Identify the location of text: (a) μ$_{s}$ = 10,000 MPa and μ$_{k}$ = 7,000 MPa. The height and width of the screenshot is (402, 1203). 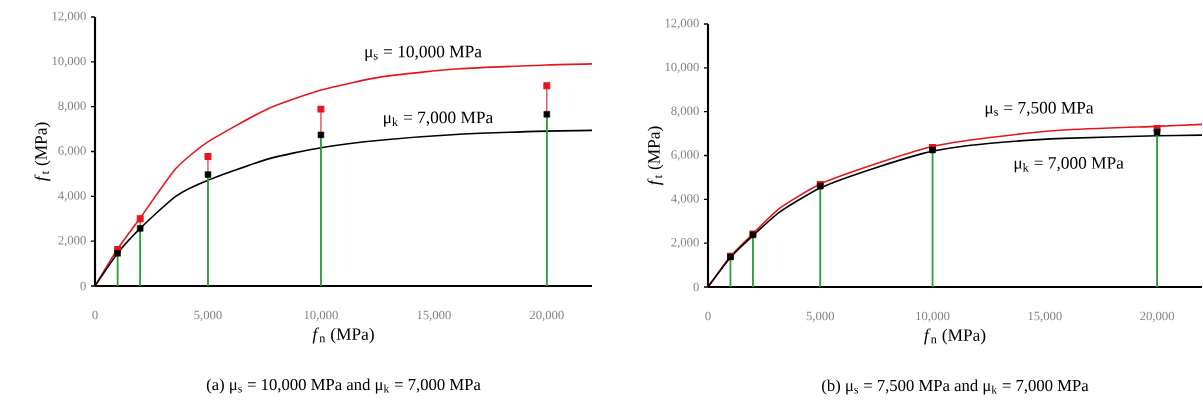
(343, 386).